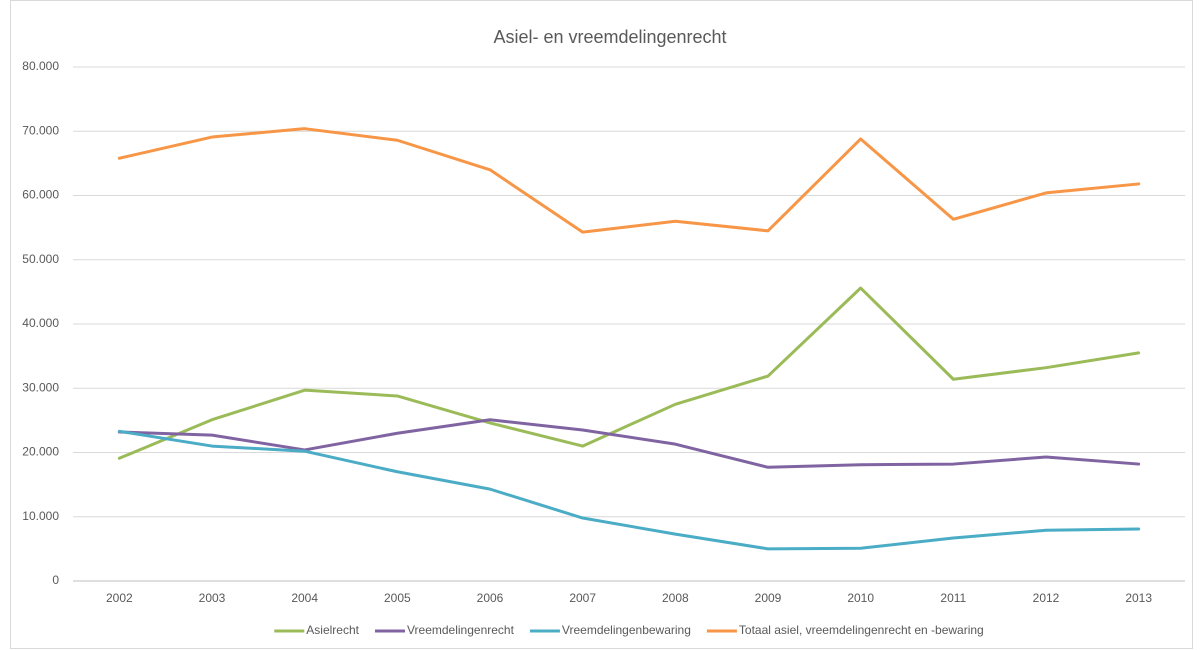 The width and height of the screenshot is (1203, 650). What do you see at coordinates (40, 452) in the screenshot?
I see `y-tick-label: 20.000` at bounding box center [40, 452].